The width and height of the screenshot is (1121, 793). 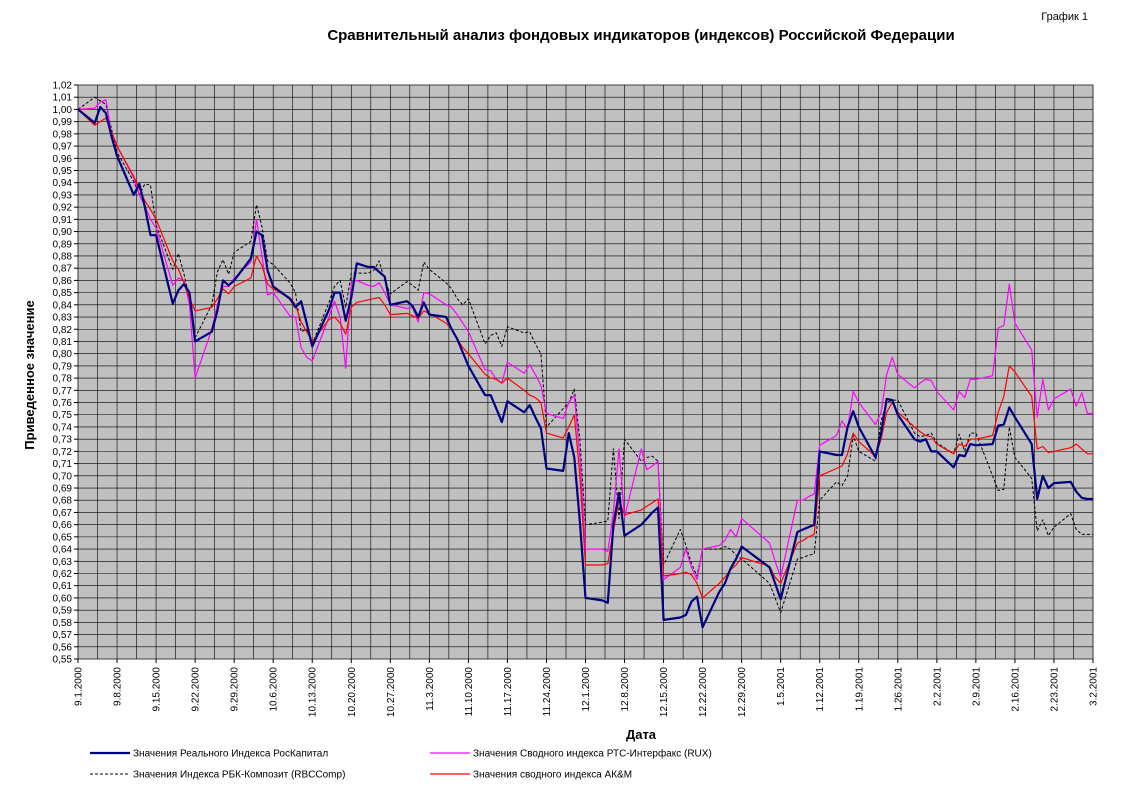 What do you see at coordinates (63, 342) in the screenshot?
I see `y-tick-label: 0,81` at bounding box center [63, 342].